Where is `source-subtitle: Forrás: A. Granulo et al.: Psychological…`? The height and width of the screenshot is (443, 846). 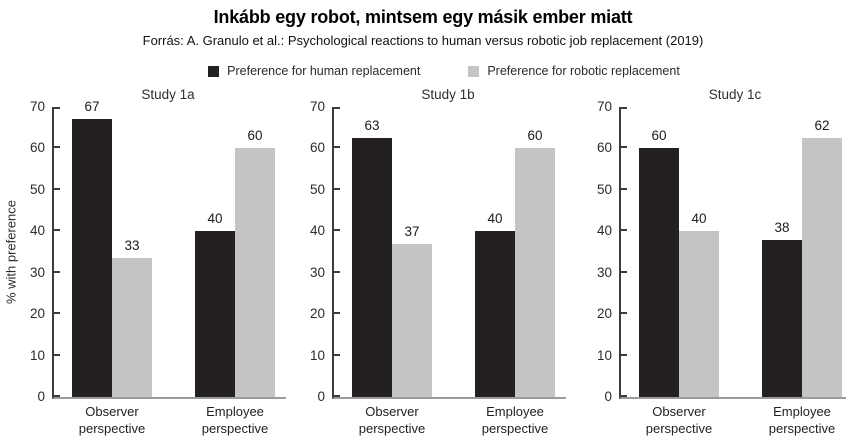 source-subtitle: Forrás: A. Granulo et al.: Psychological… is located at coordinates (423, 40).